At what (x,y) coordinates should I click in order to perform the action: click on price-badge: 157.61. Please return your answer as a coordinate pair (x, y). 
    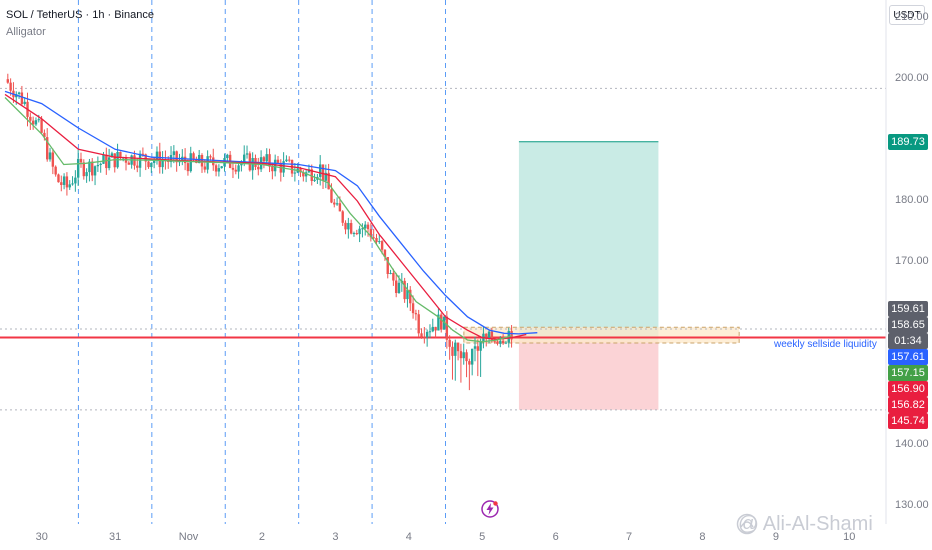
    Looking at the image, I should click on (908, 357).